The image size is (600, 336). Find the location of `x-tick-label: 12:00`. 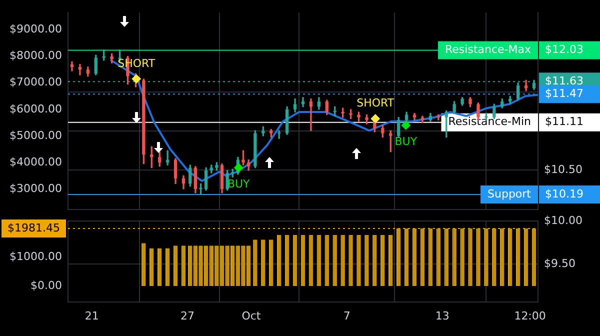

x-tick-label: 12:00 is located at coordinates (530, 315).